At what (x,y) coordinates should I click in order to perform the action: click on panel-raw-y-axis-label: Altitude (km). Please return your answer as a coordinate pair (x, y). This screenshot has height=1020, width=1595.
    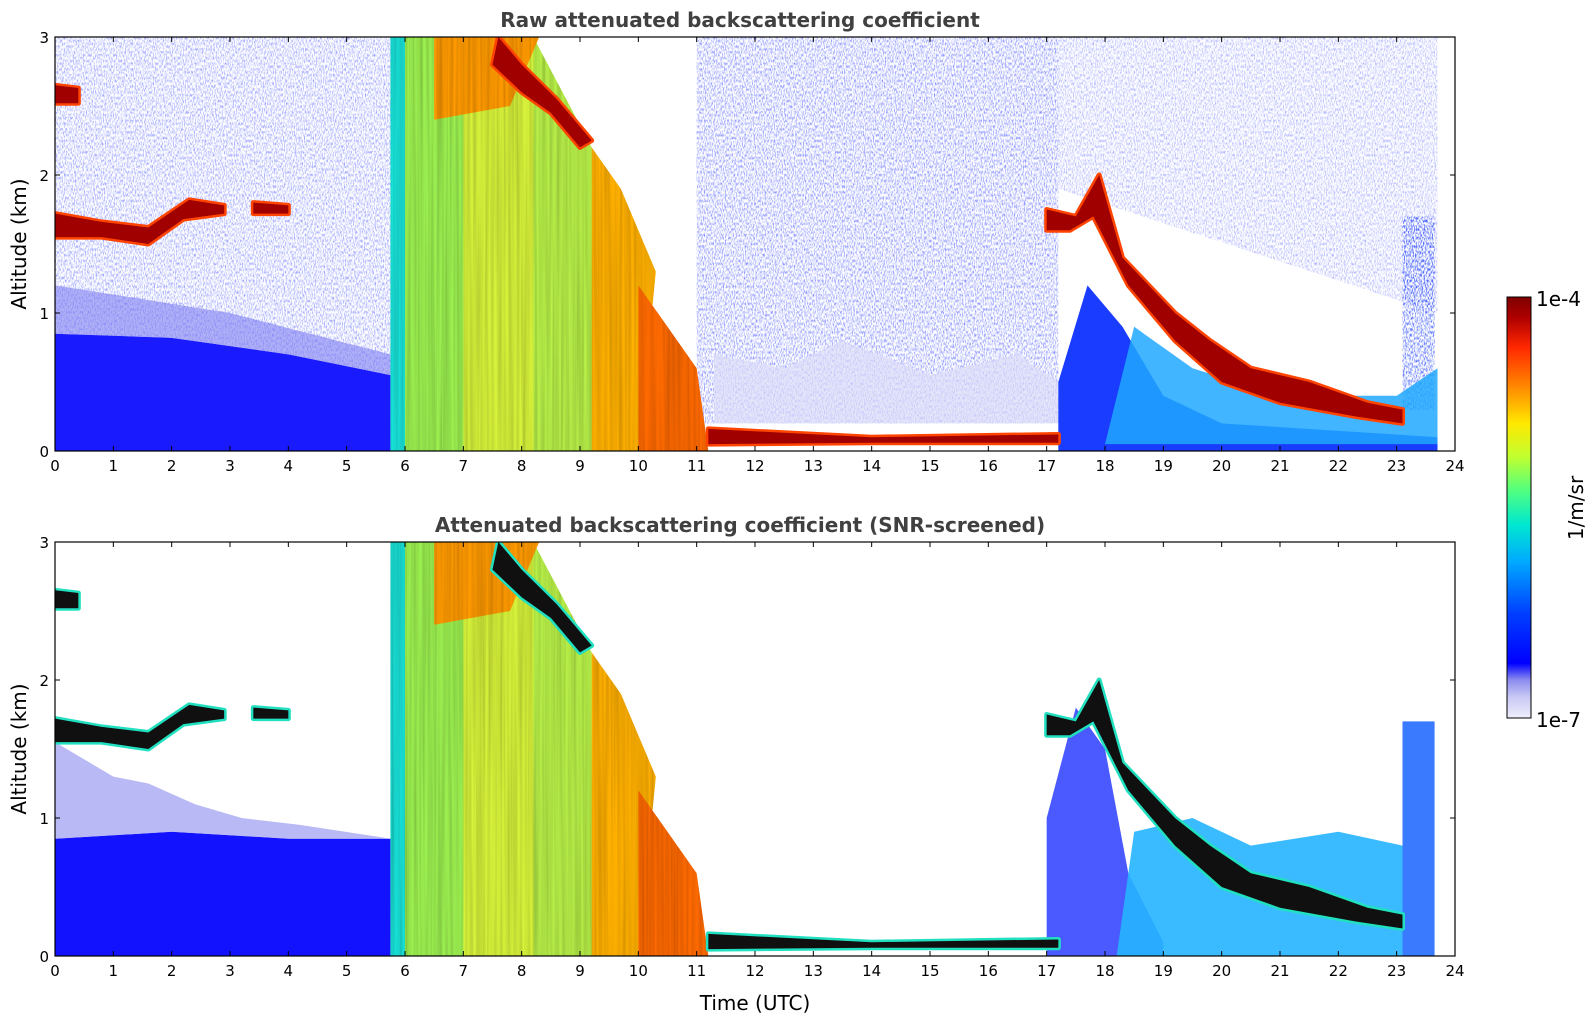
    Looking at the image, I should click on (19, 243).